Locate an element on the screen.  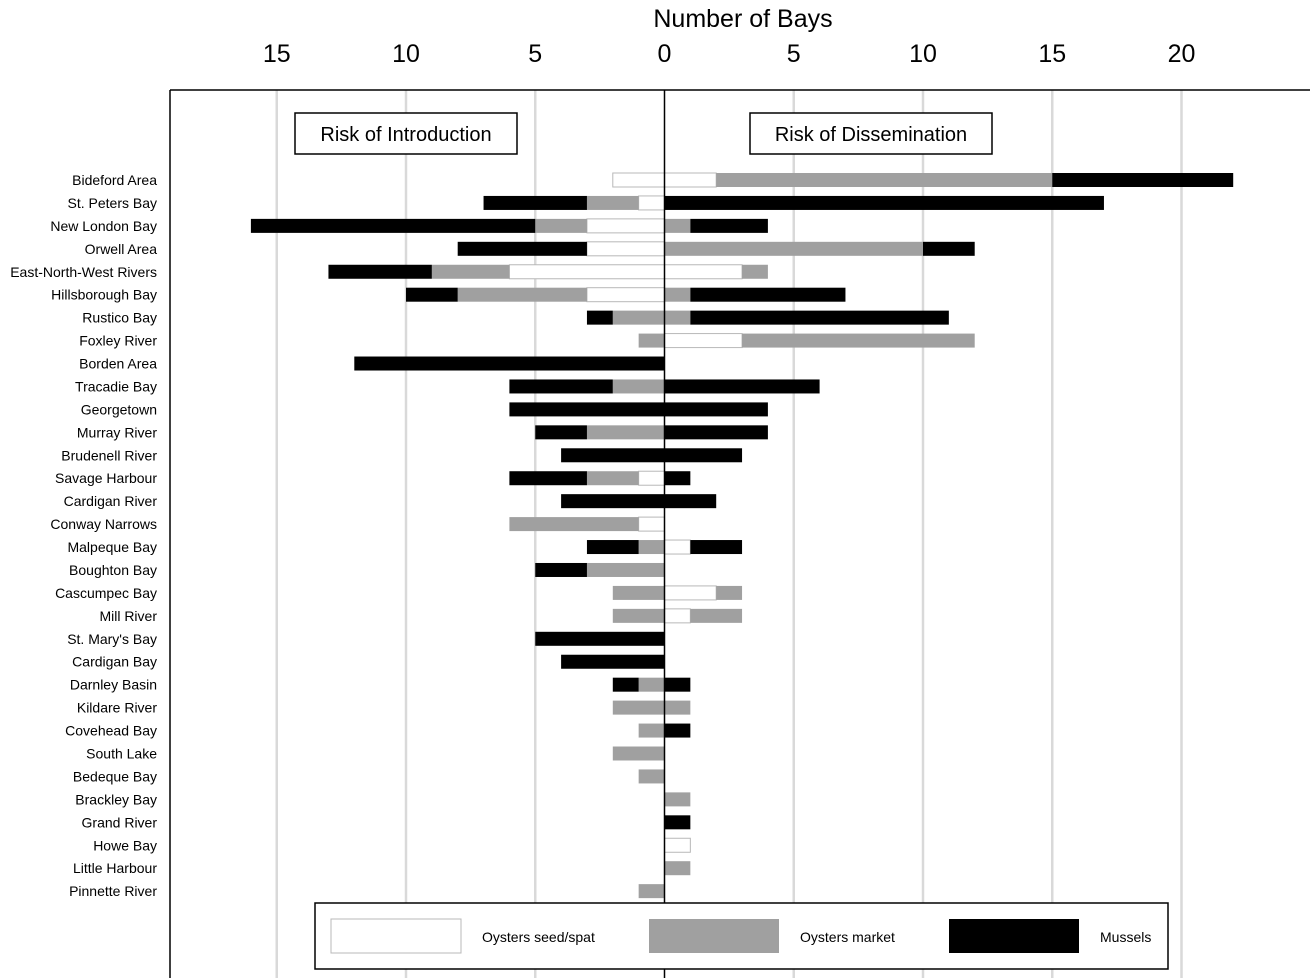
annotation-dissemination-text: Risk of Dissemination is located at coordinates (871, 135).